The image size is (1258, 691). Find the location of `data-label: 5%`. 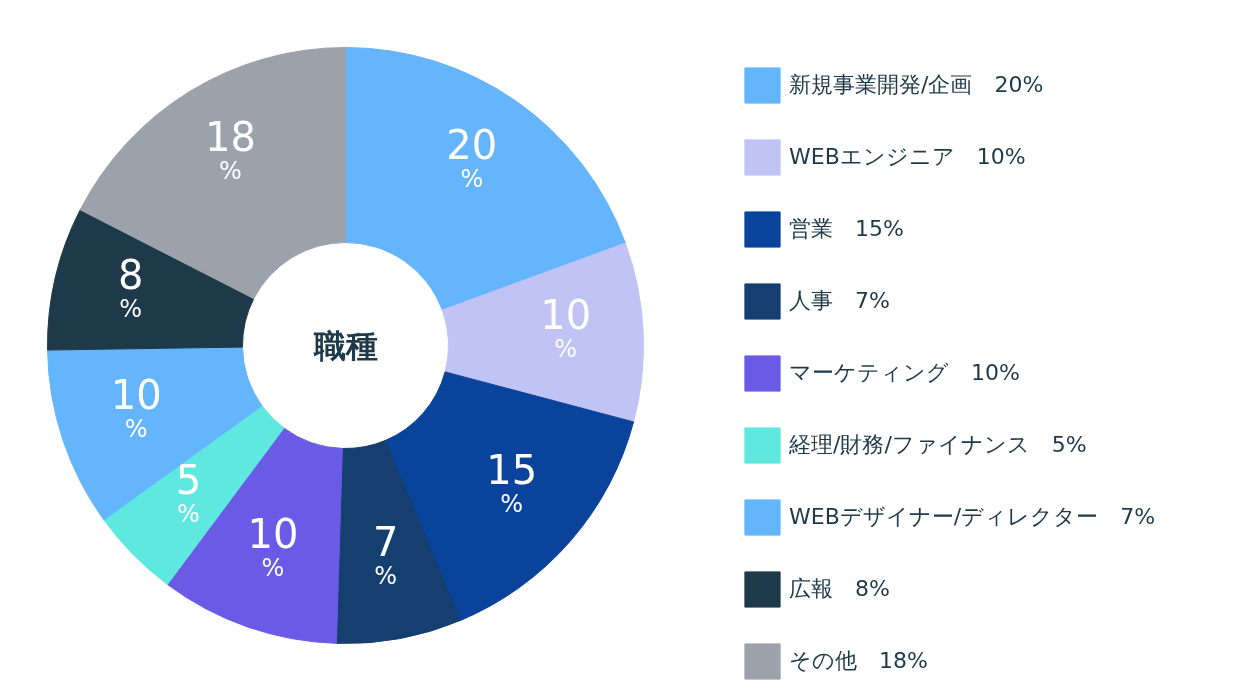

data-label: 5% is located at coordinates (188, 493).